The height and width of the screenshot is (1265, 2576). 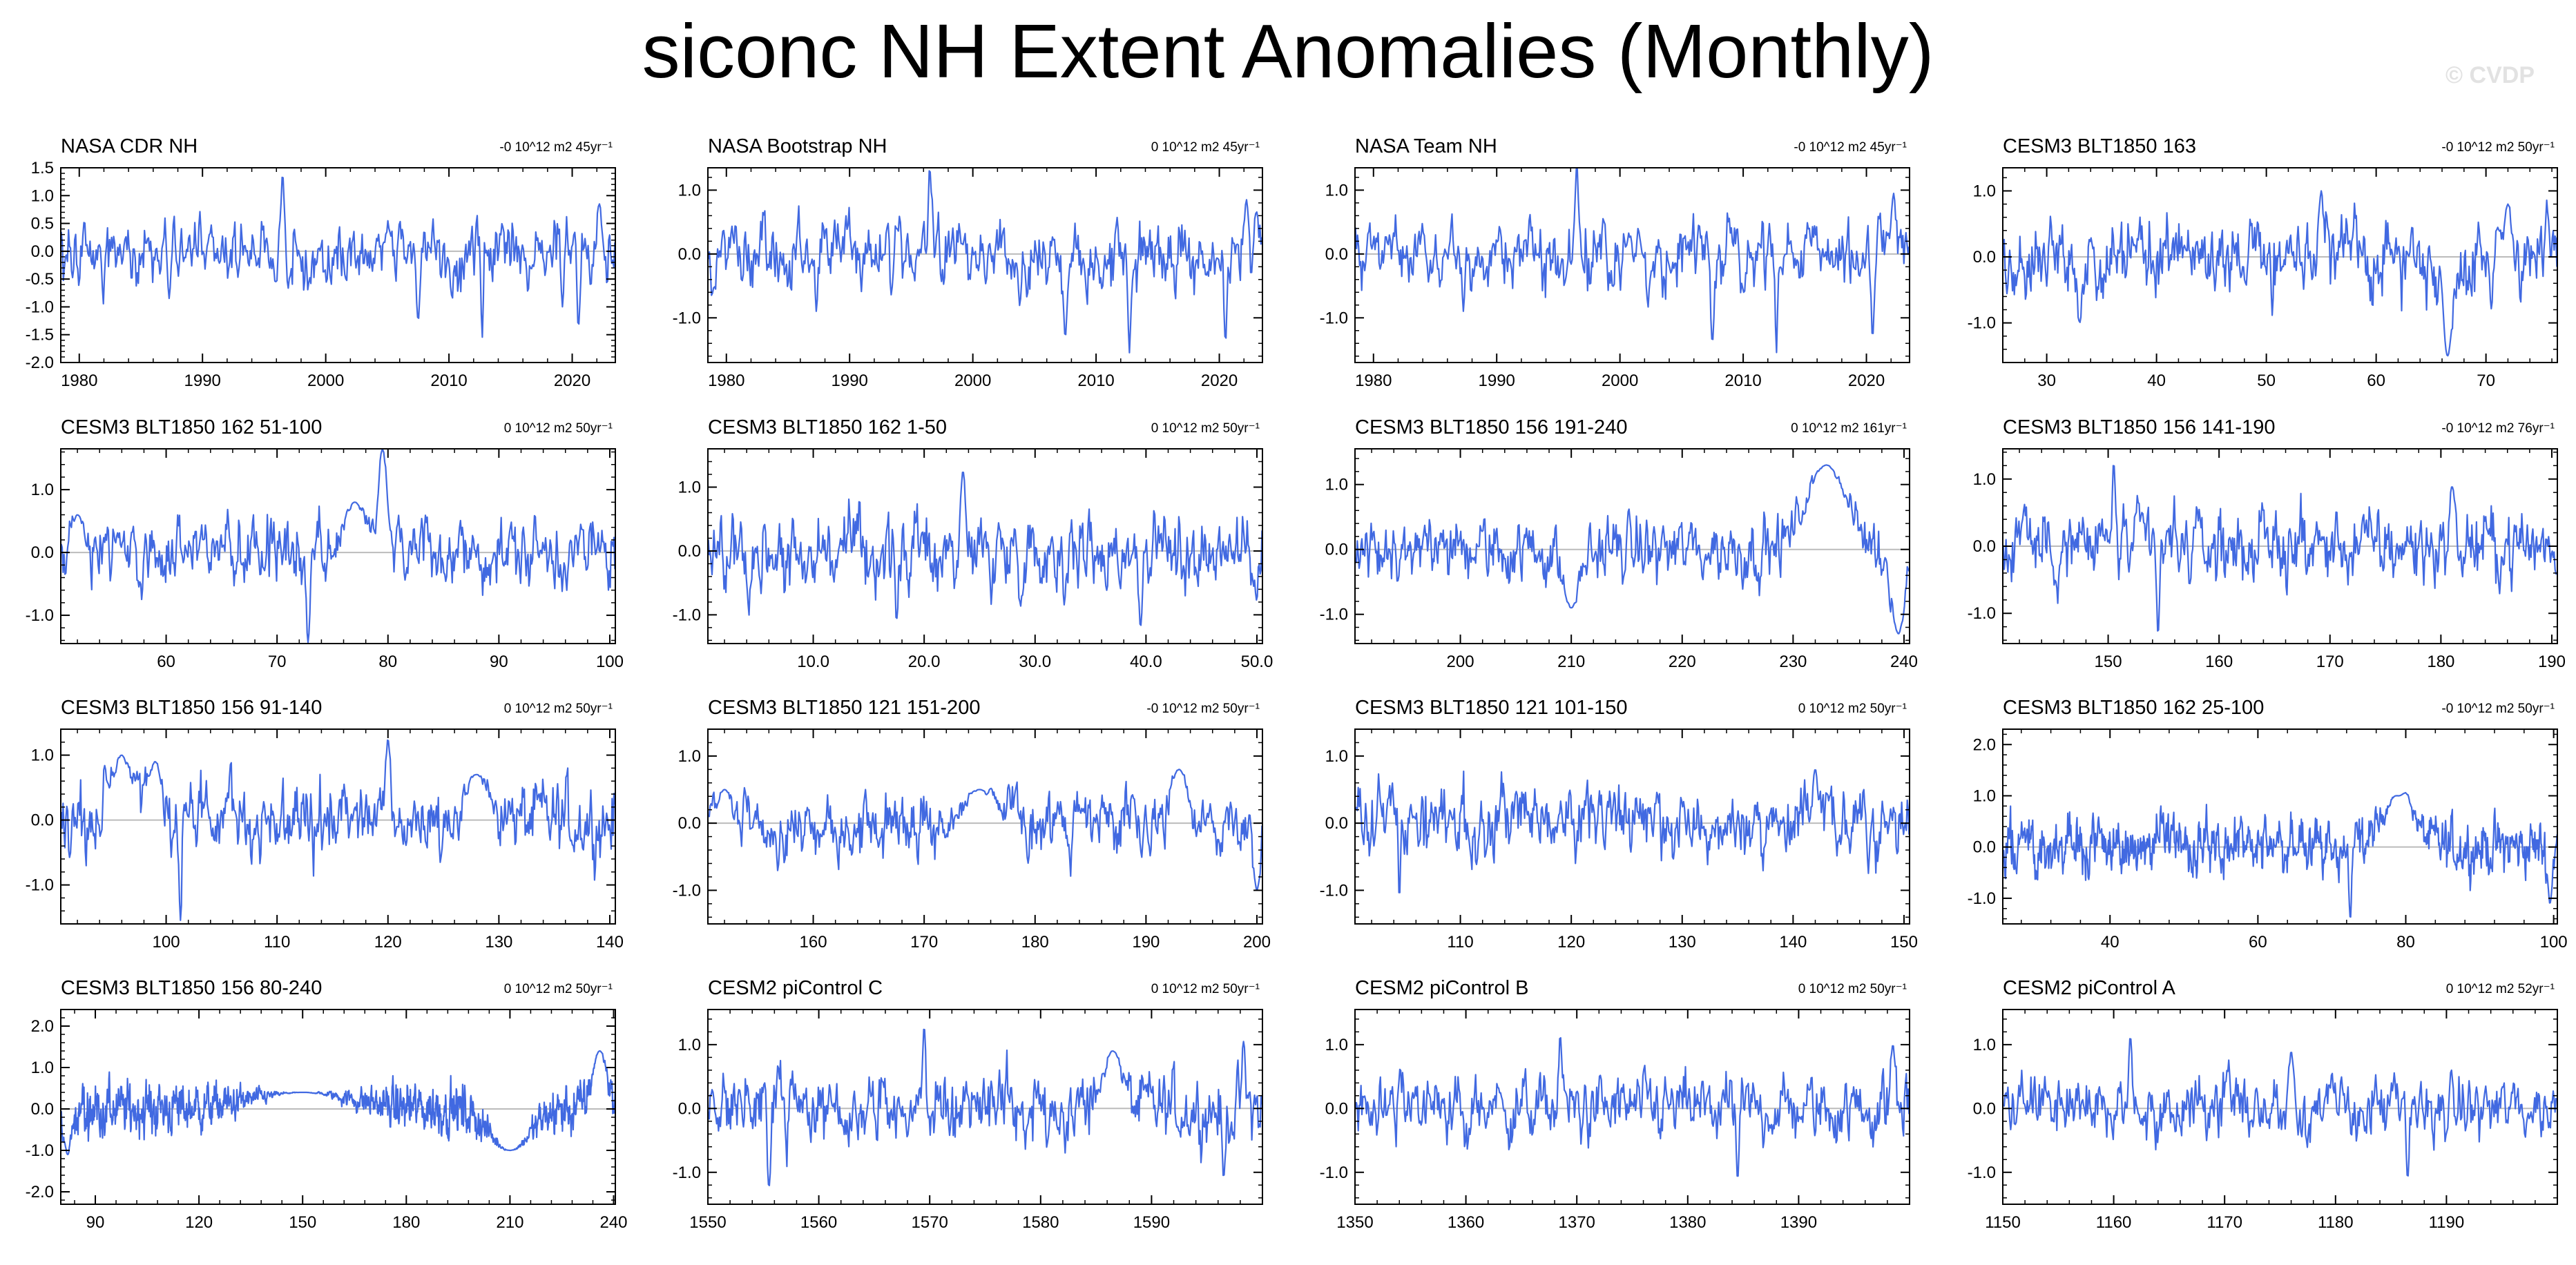 I want to click on x-tick-label: 220, so click(x=1682, y=662).